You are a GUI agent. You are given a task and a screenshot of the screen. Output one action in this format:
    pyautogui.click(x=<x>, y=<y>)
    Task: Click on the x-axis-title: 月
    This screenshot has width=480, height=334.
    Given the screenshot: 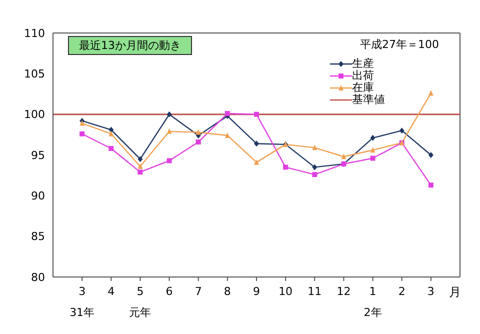 What is the action you would take?
    pyautogui.click(x=455, y=292)
    